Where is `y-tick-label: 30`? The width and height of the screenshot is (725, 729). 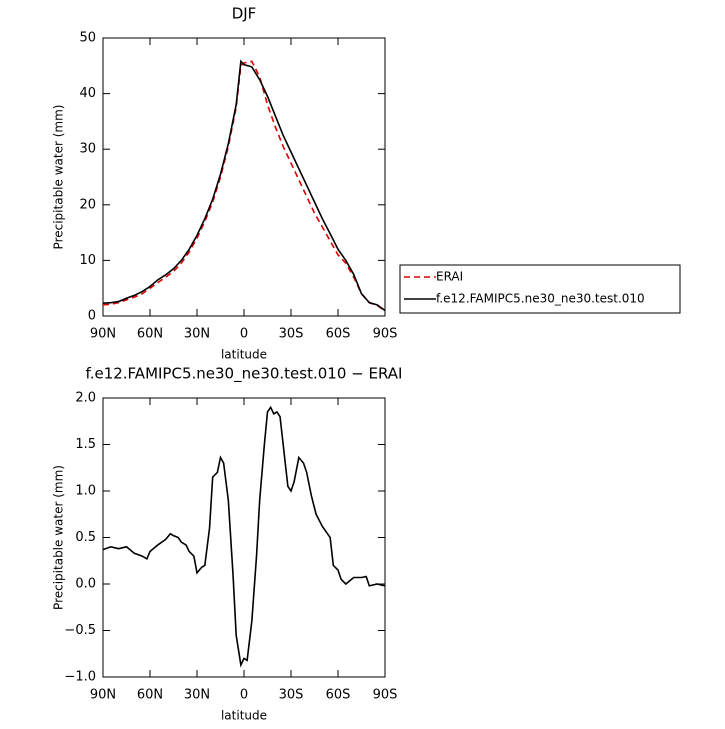
y-tick-label: 30 is located at coordinates (87, 149).